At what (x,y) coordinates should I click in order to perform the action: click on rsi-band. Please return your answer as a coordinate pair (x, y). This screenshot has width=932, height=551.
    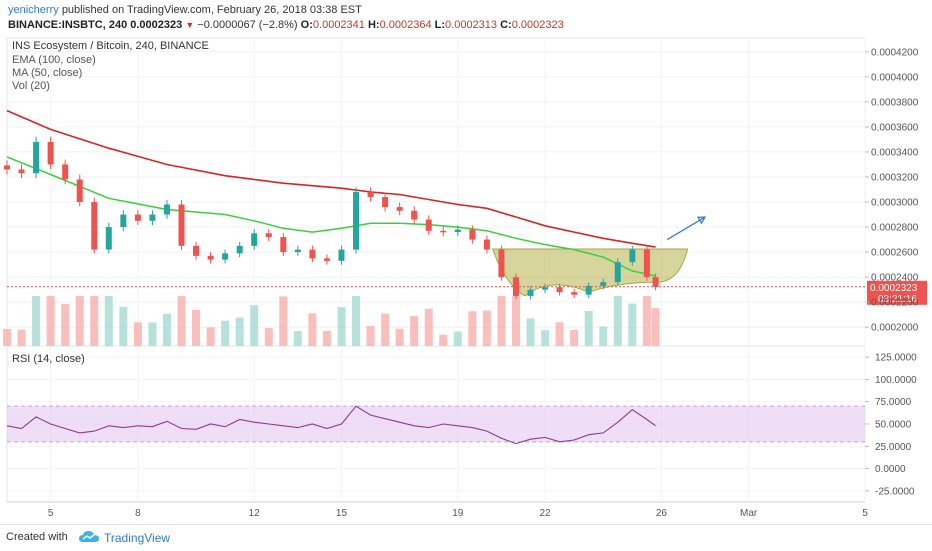
    Looking at the image, I should click on (436, 424).